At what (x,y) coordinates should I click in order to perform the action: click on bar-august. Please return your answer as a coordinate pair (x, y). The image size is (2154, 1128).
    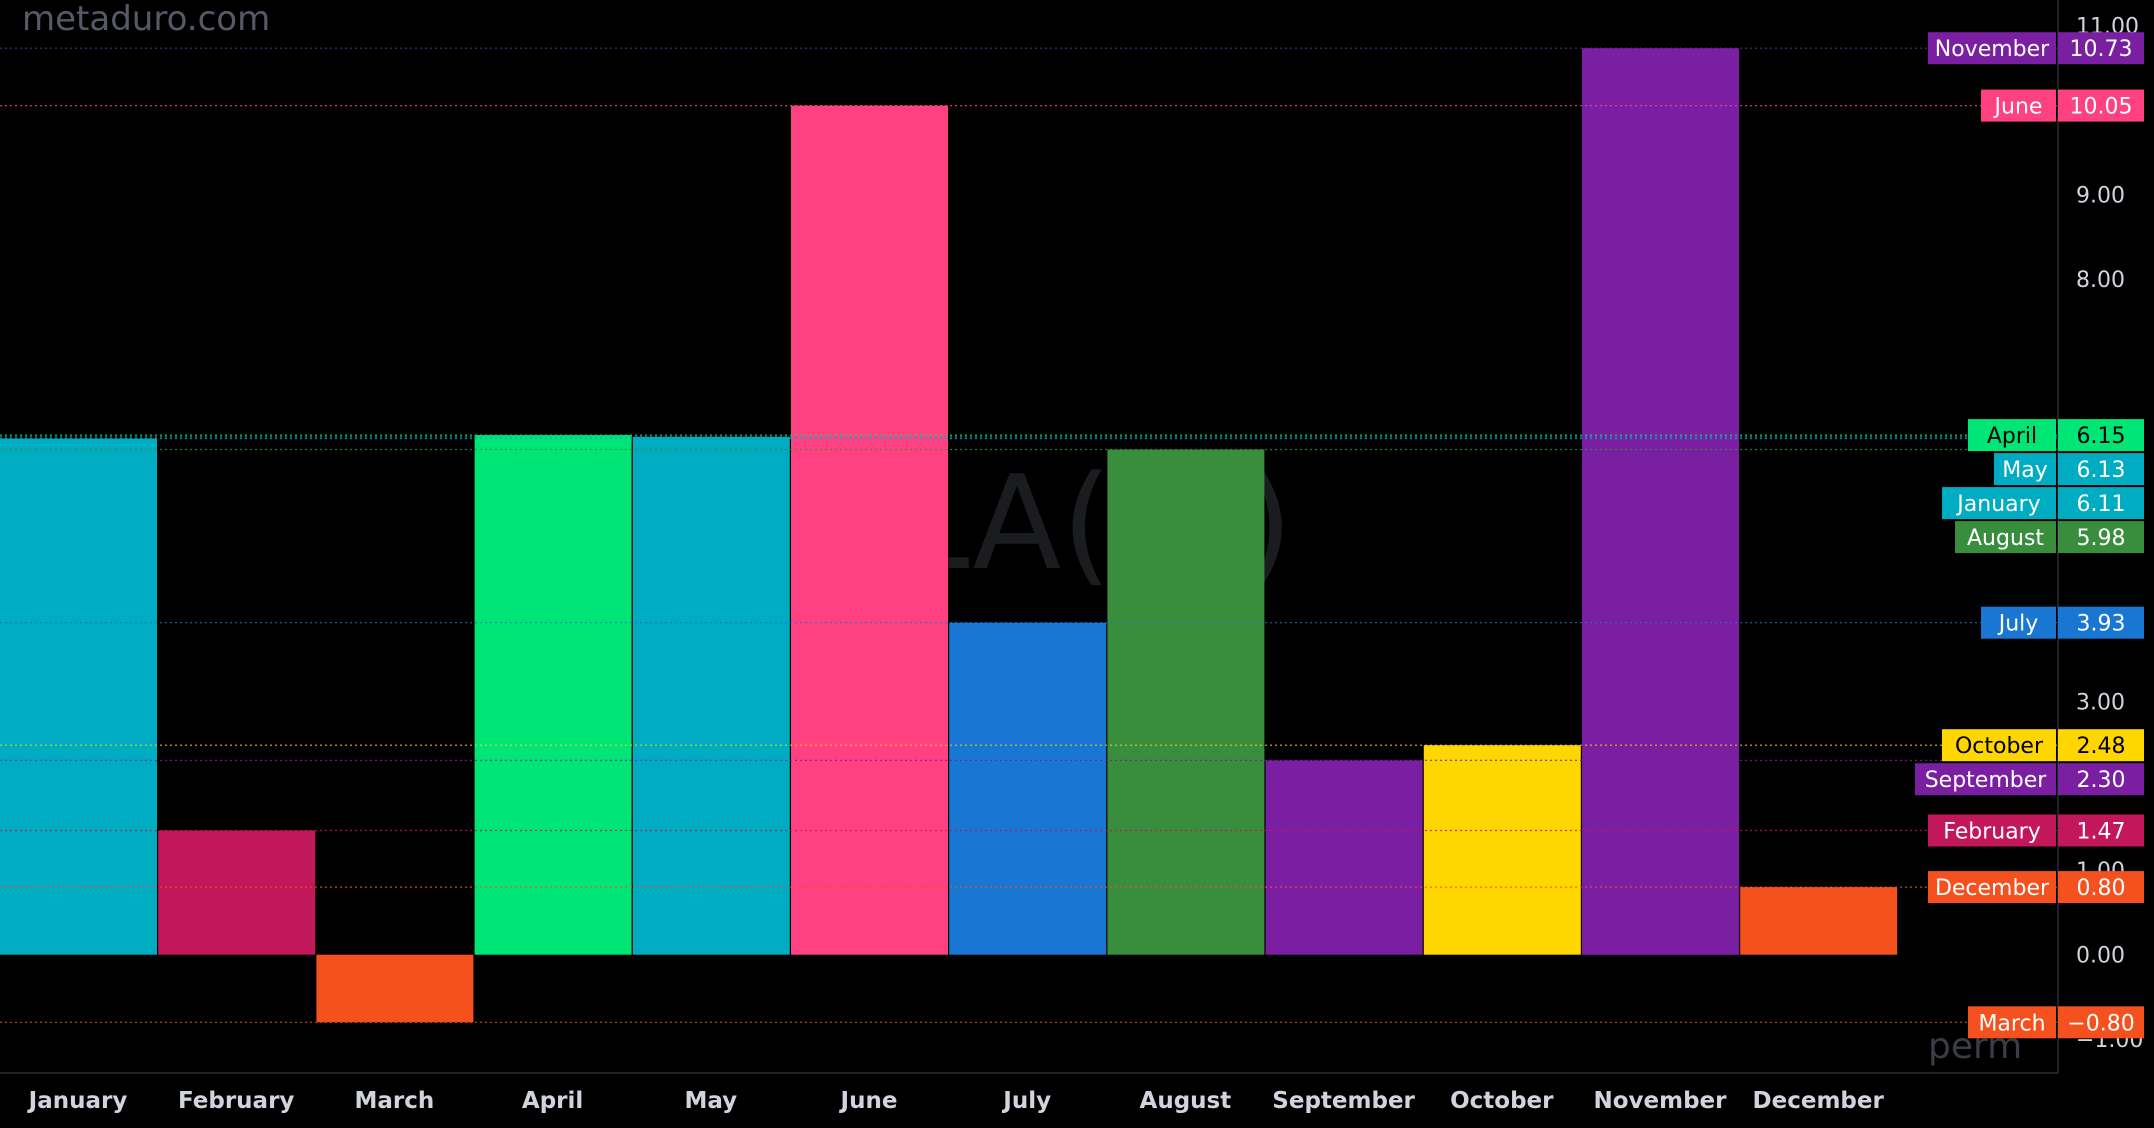
    Looking at the image, I should click on (1186, 702).